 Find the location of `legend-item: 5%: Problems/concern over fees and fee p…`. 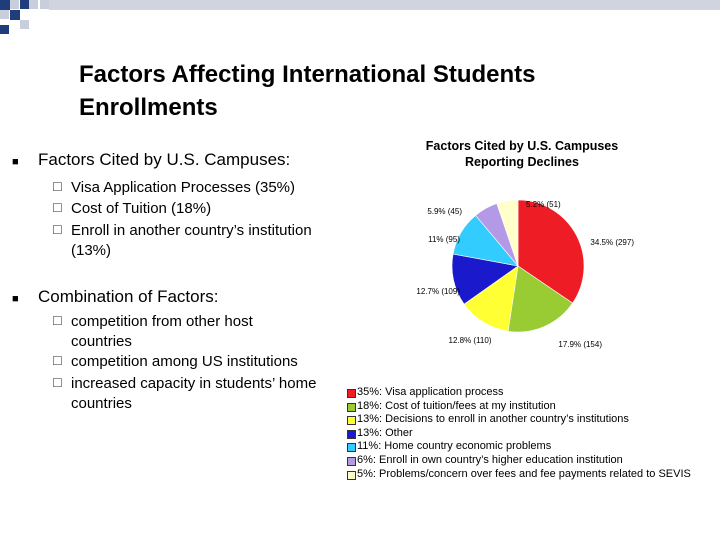

legend-item: 5%: Problems/concern over fees and fee p… is located at coordinates (531, 475).